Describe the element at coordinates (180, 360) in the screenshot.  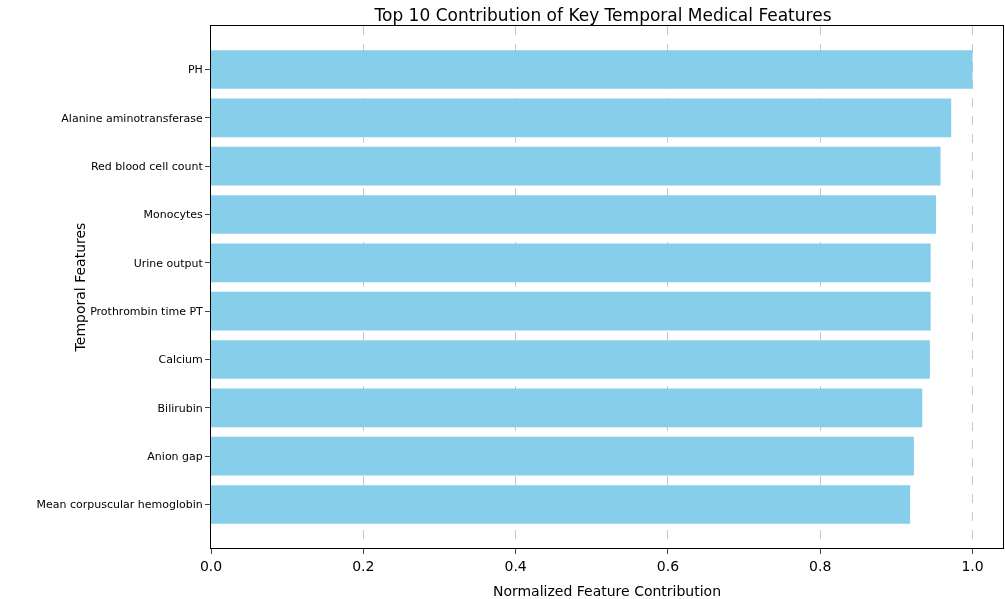
I see `y-tick-label: Calcium` at that location.